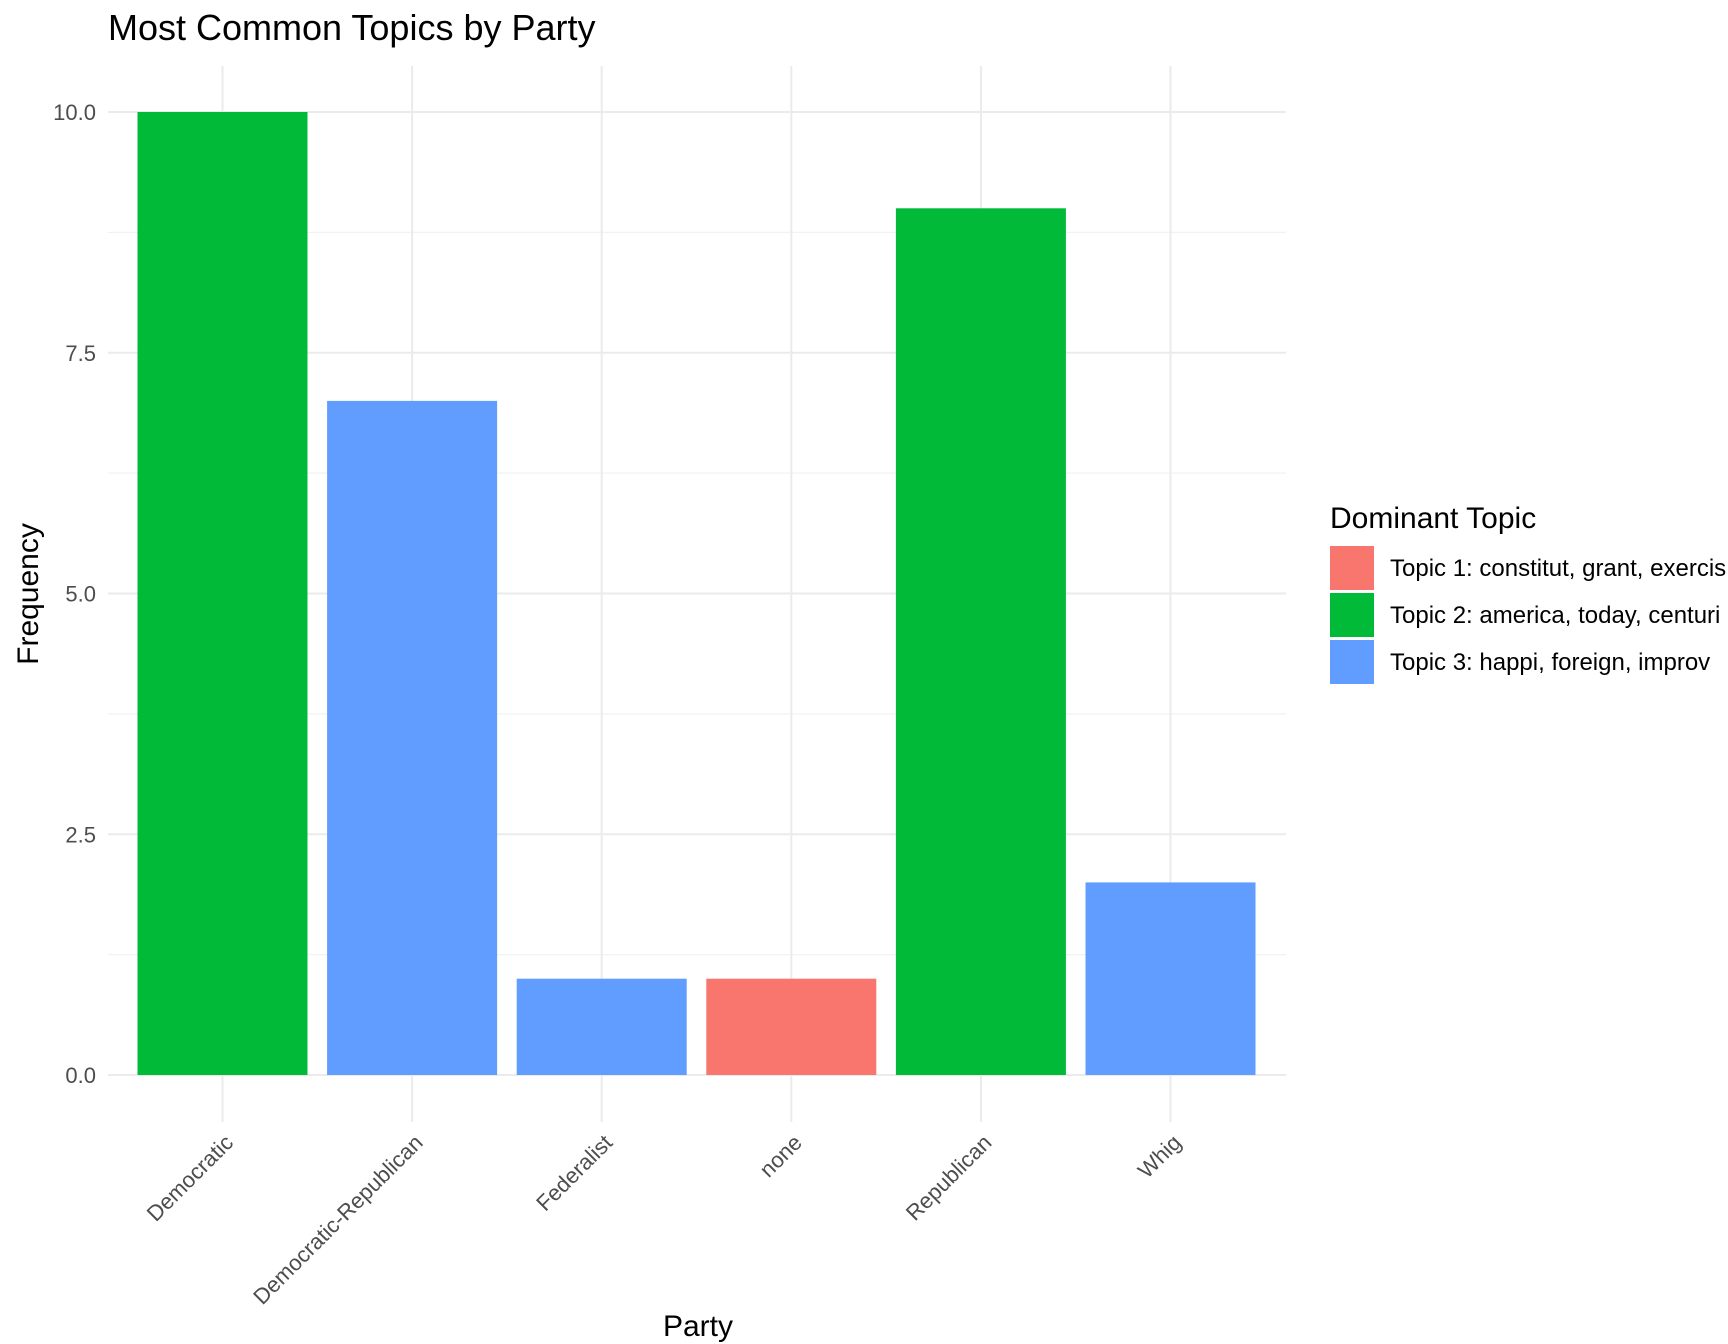  What do you see at coordinates (190, 1178) in the screenshot?
I see `x-tick-label: Democratic` at bounding box center [190, 1178].